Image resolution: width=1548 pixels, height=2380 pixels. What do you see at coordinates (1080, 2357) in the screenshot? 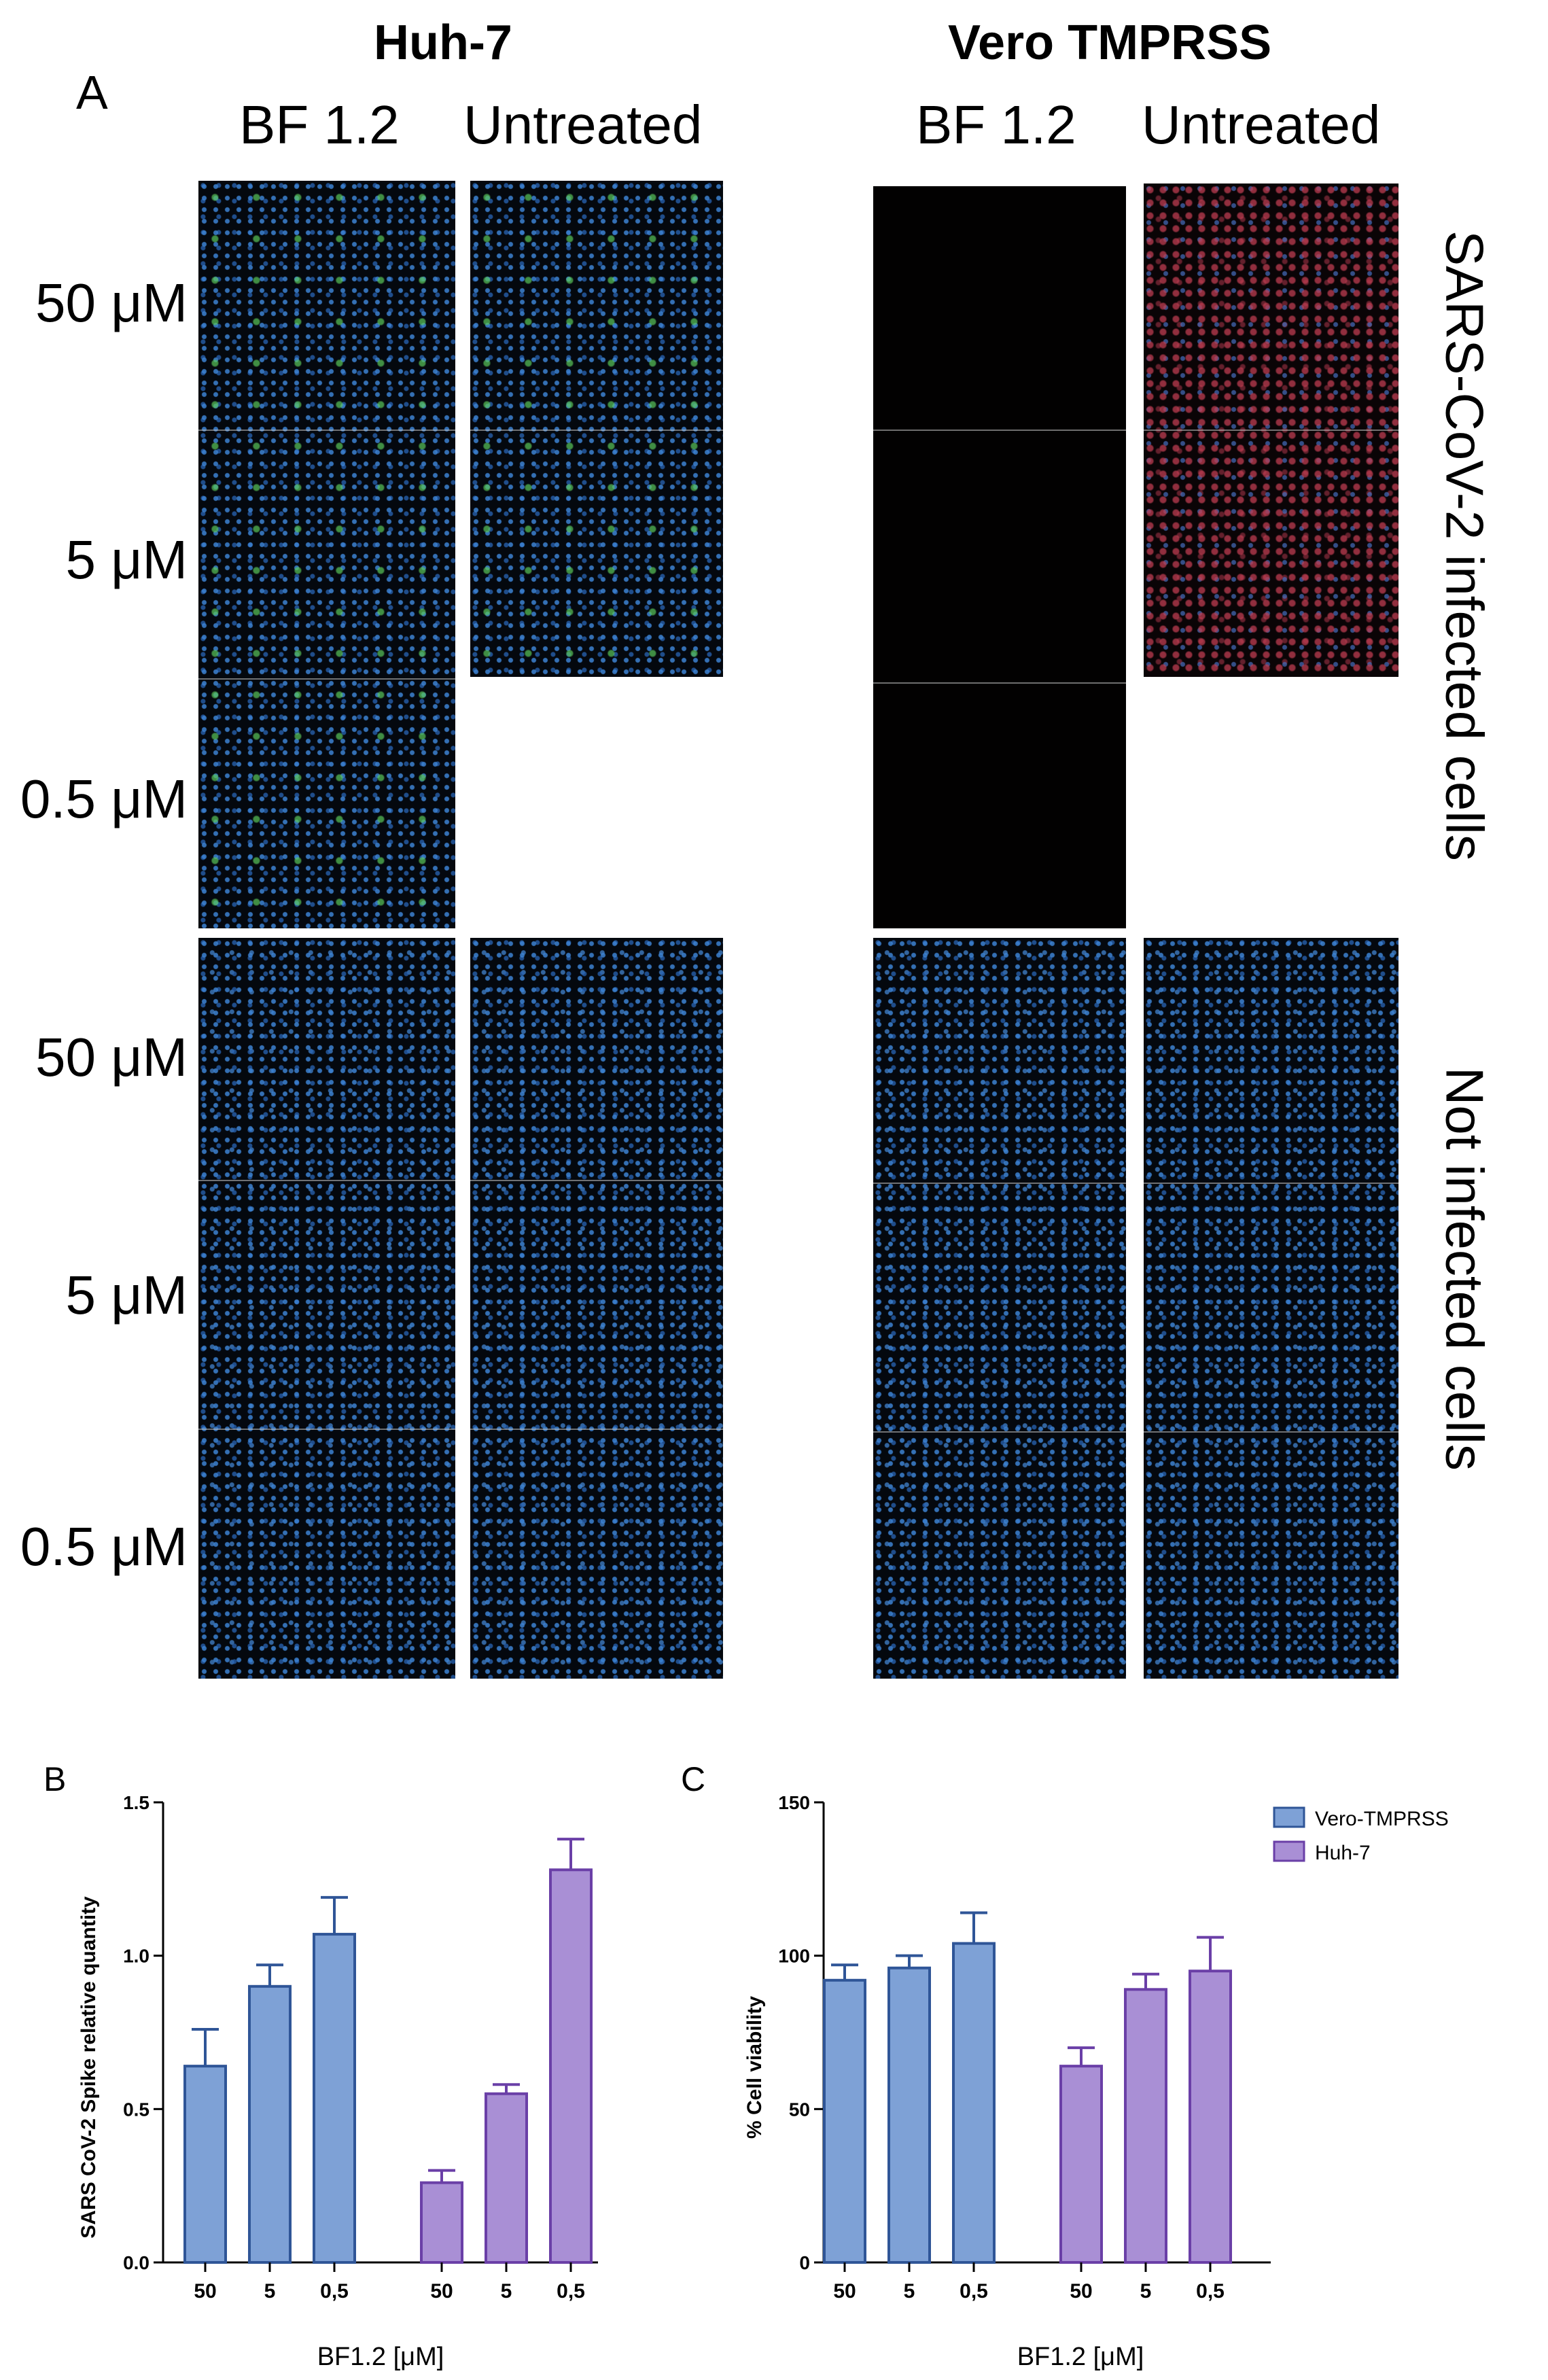
I see `chart-c-xlabel: BF1.2 [μM]` at bounding box center [1080, 2357].